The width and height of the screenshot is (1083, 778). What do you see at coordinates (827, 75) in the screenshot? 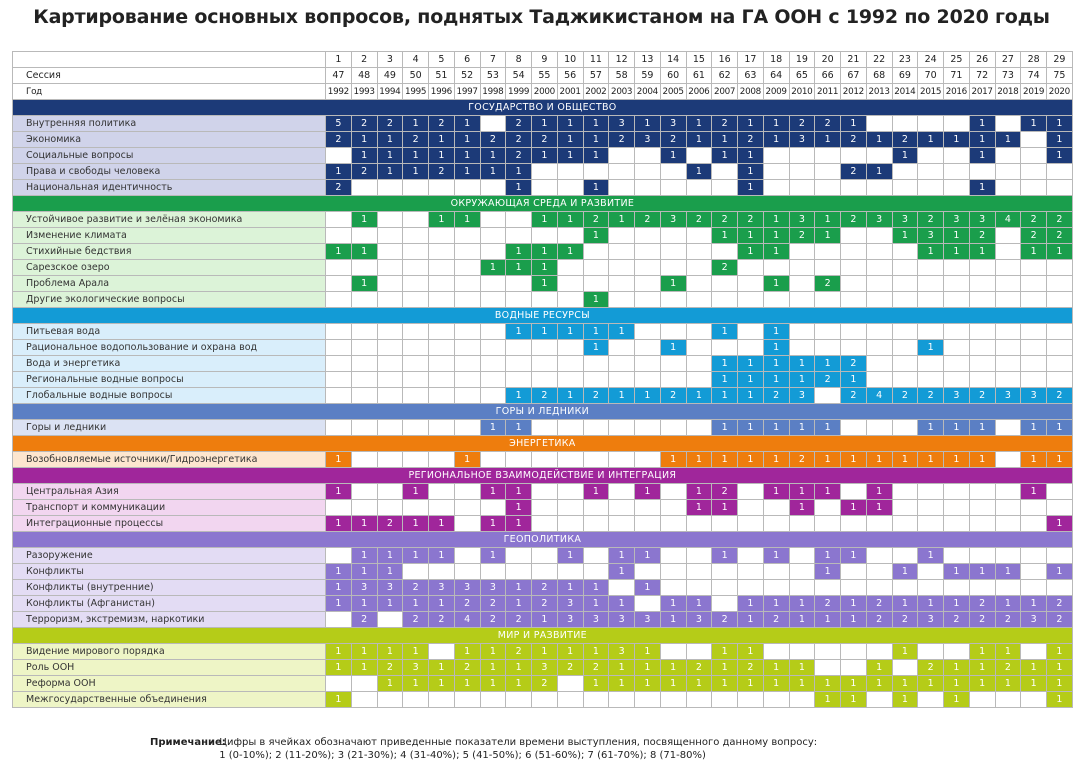
I see `session-row-cell: 66` at bounding box center [827, 75].